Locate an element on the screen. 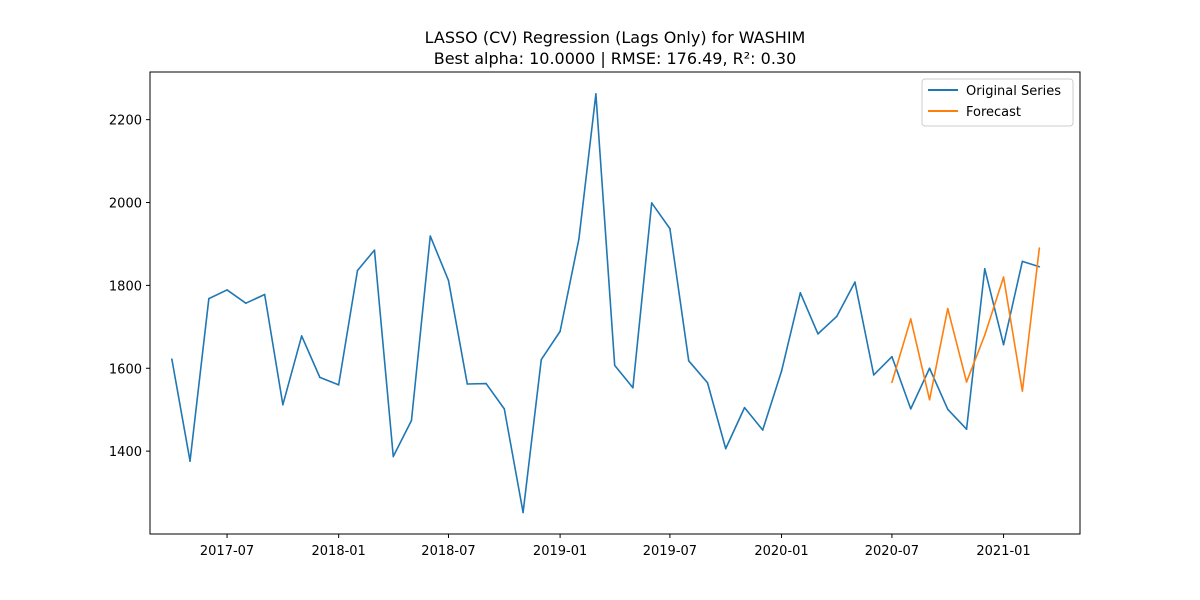 The image size is (1200, 600). y-tick-label: 1800 is located at coordinates (125, 286).